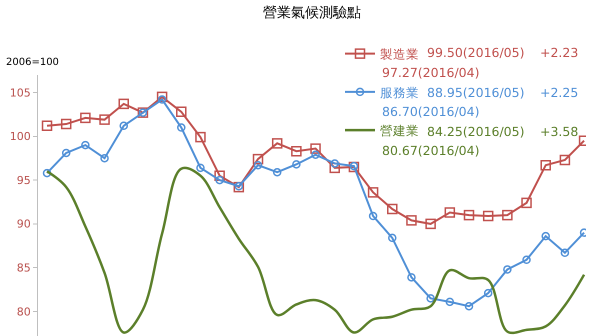  I want to click on legend-label: 服務業, so click(399, 92).